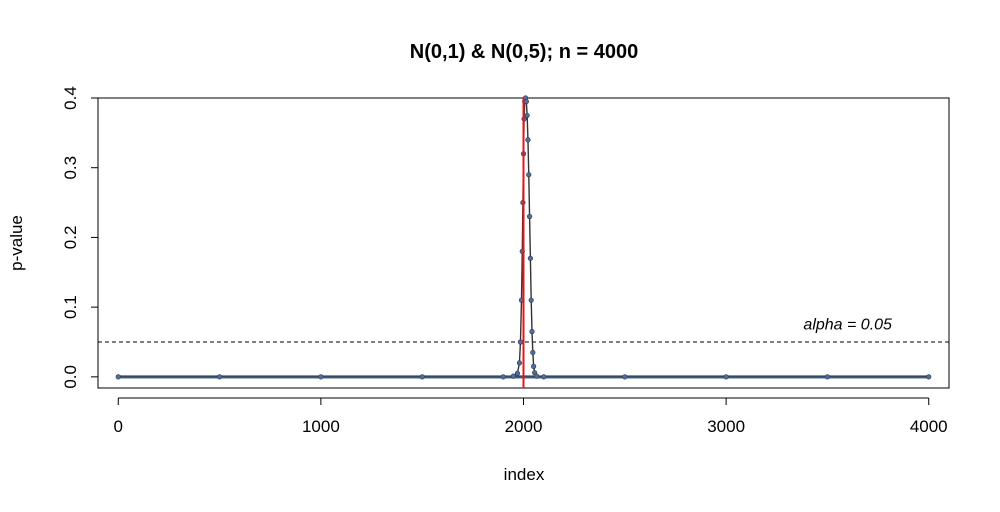  What do you see at coordinates (524, 52) in the screenshot?
I see `chart-title: N(0,1) & N(0,5); n = 4000` at bounding box center [524, 52].